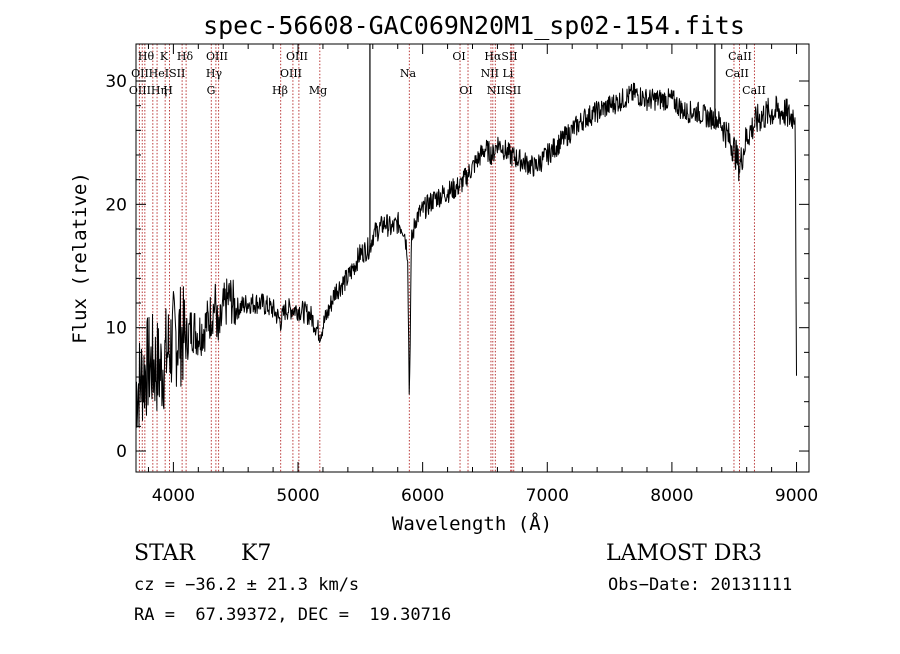 Image resolution: width=900 pixels, height=654 pixels. Describe the element at coordinates (408, 73) in the screenshot. I see `line-label: Na` at that location.